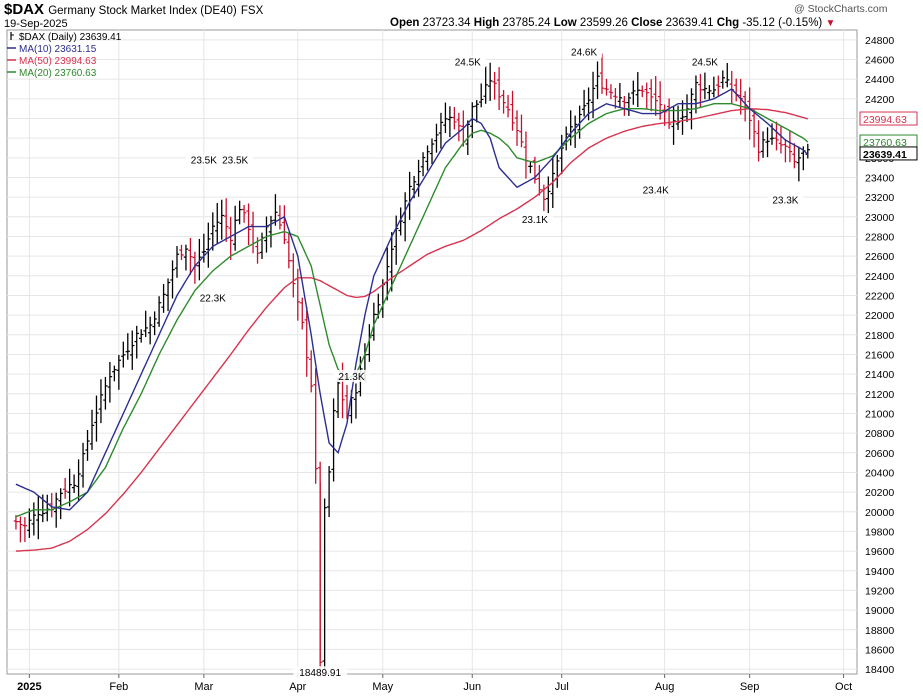 Image resolution: width=923 pixels, height=697 pixels. What do you see at coordinates (843, 687) in the screenshot?
I see `x-tick-label: Oct` at bounding box center [843, 687].